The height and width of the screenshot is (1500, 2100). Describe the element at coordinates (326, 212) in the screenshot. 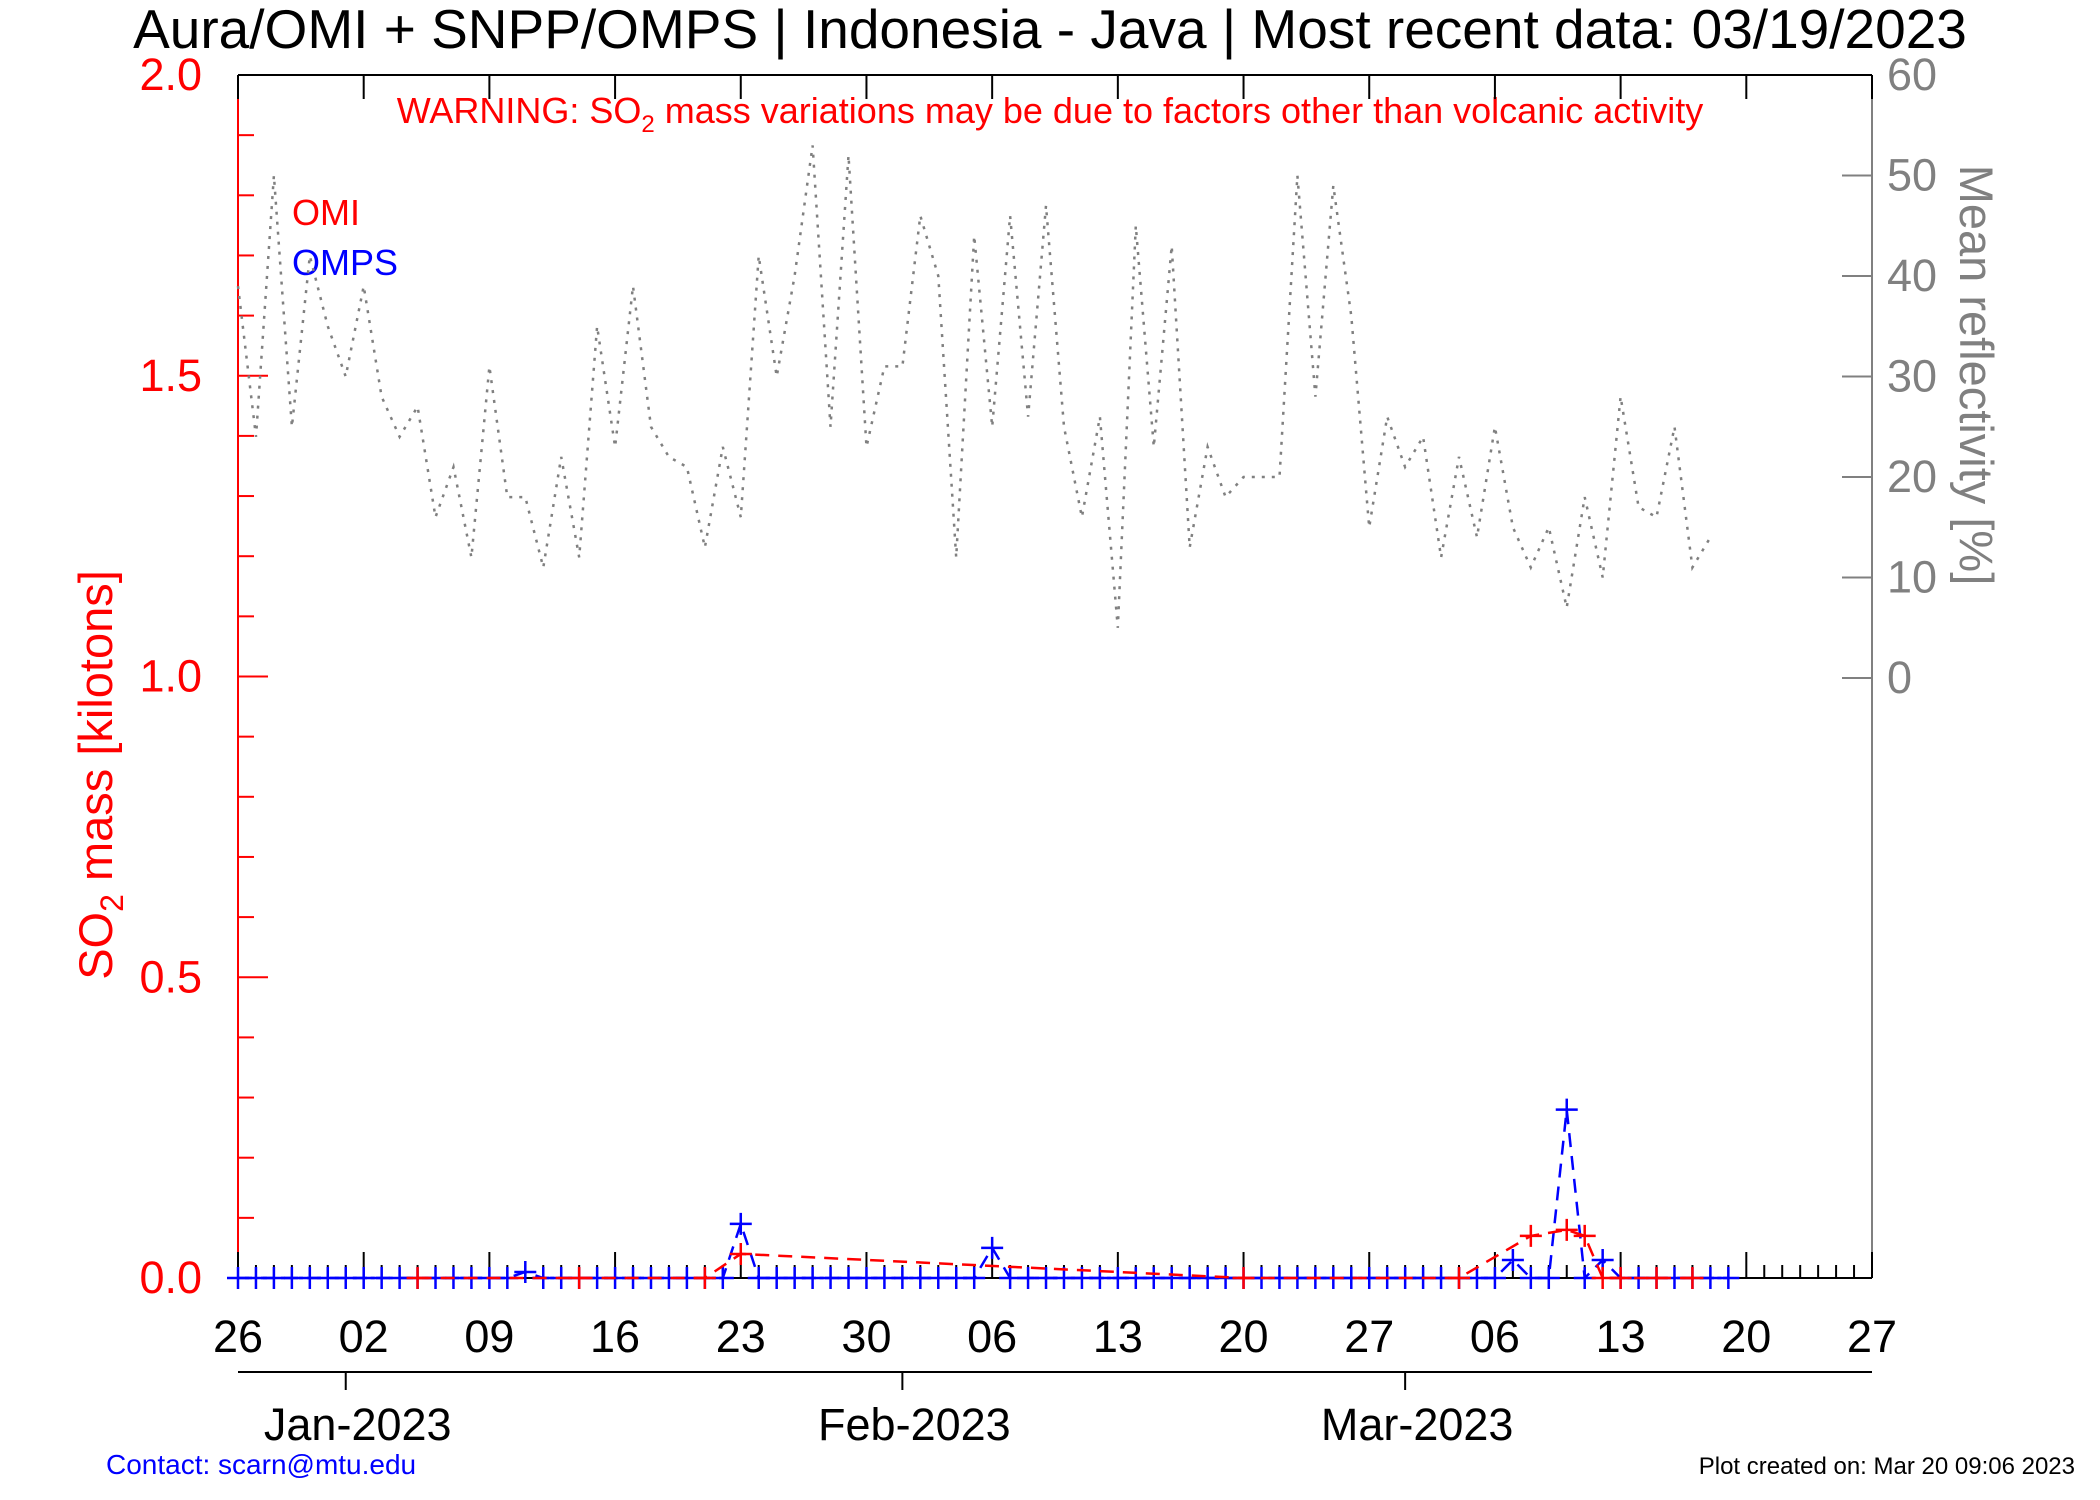

I see `legend-omi: OMI` at that location.